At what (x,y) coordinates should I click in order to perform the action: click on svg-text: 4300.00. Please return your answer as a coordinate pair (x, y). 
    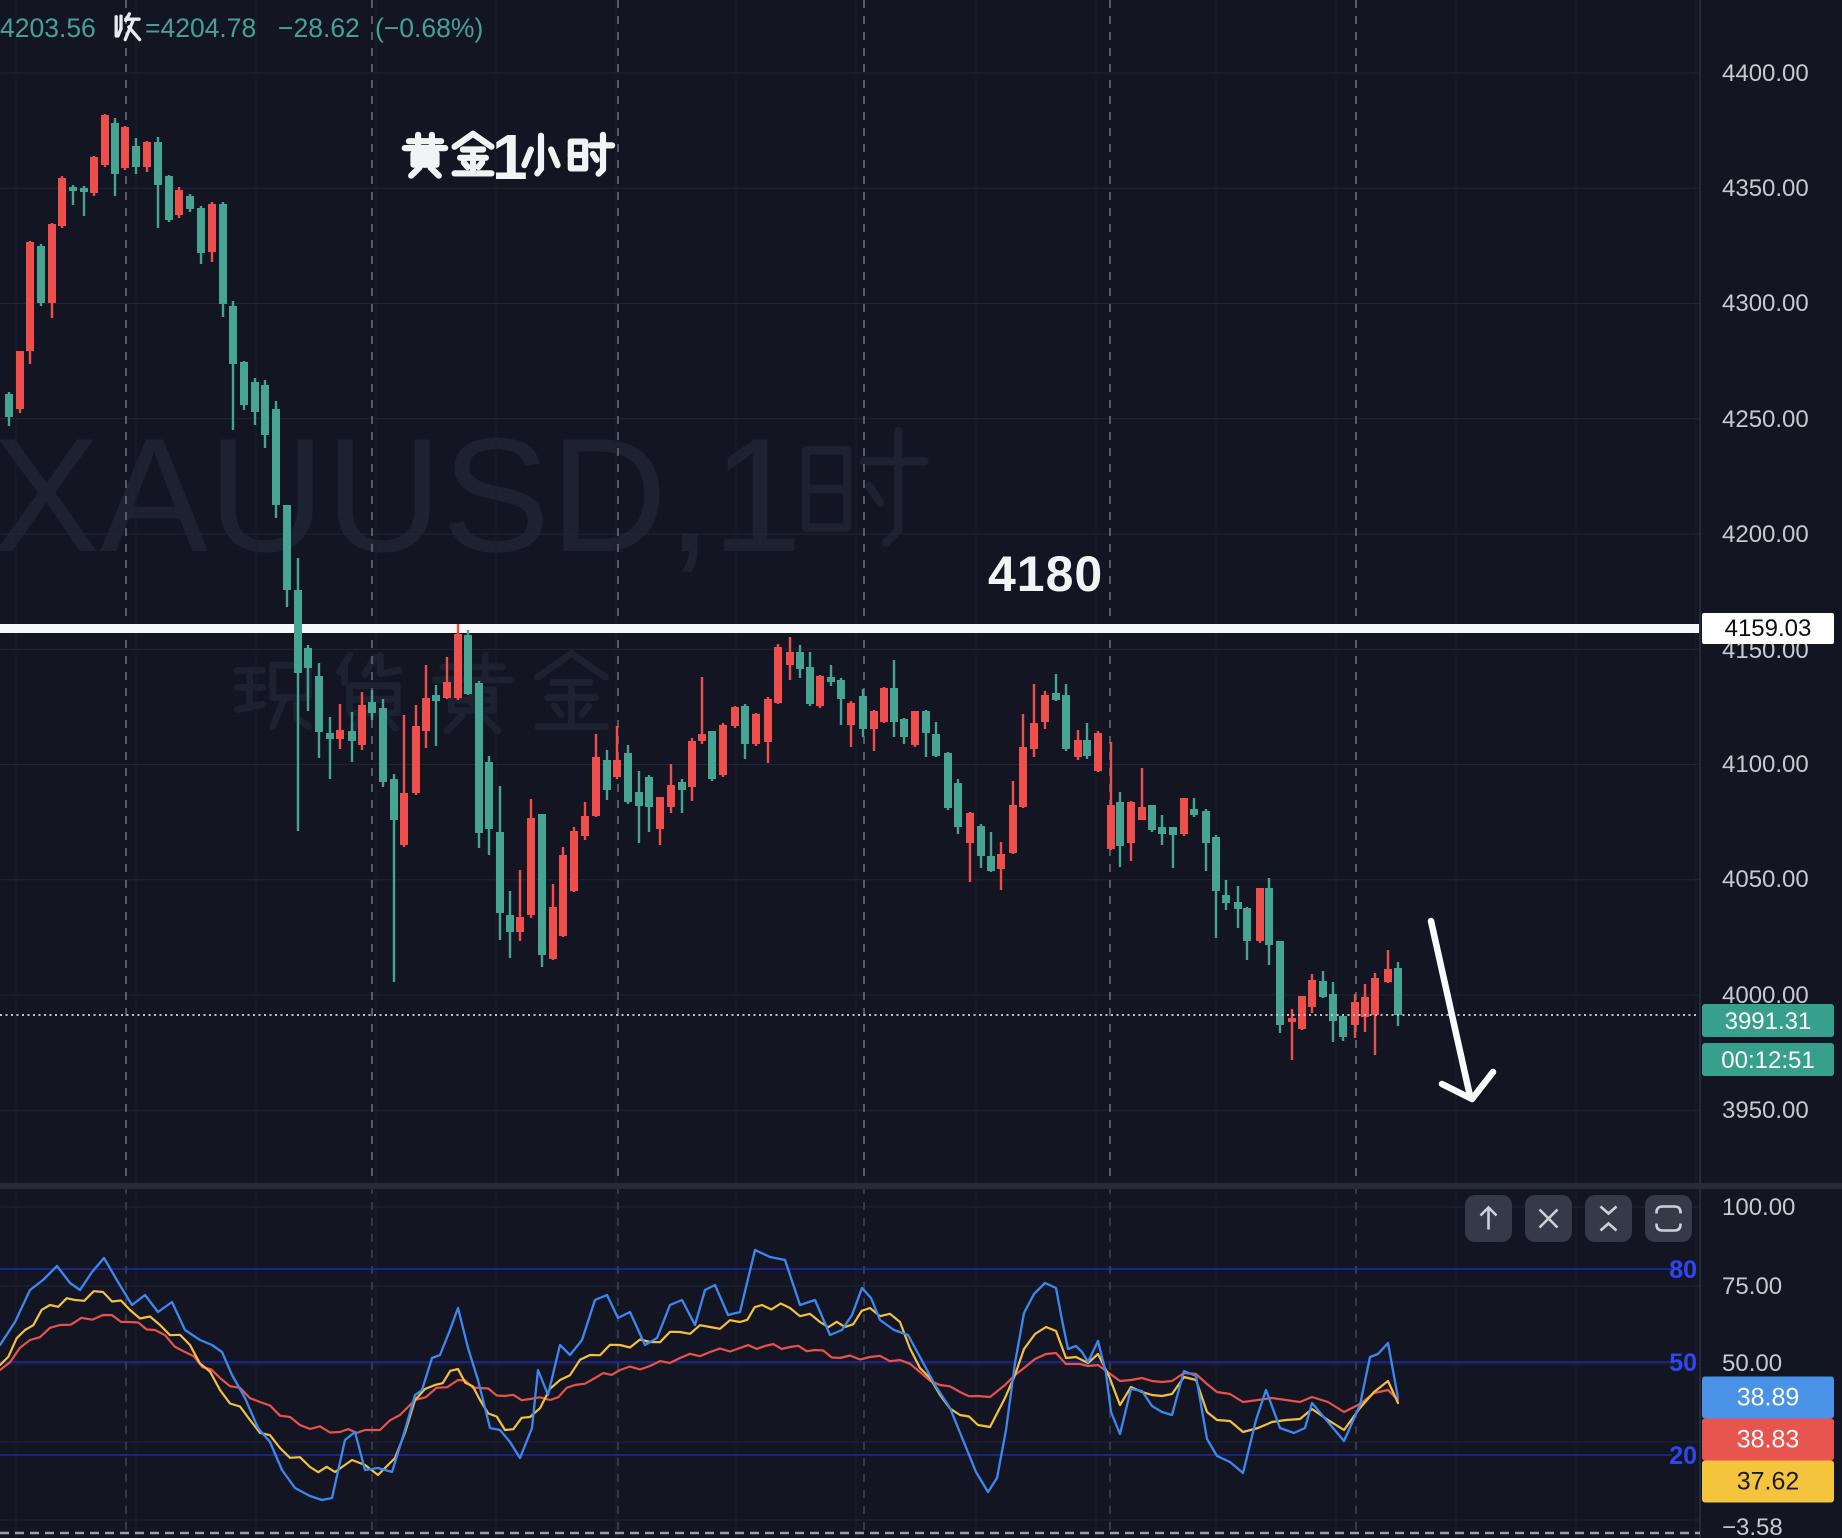
    Looking at the image, I should click on (1765, 303).